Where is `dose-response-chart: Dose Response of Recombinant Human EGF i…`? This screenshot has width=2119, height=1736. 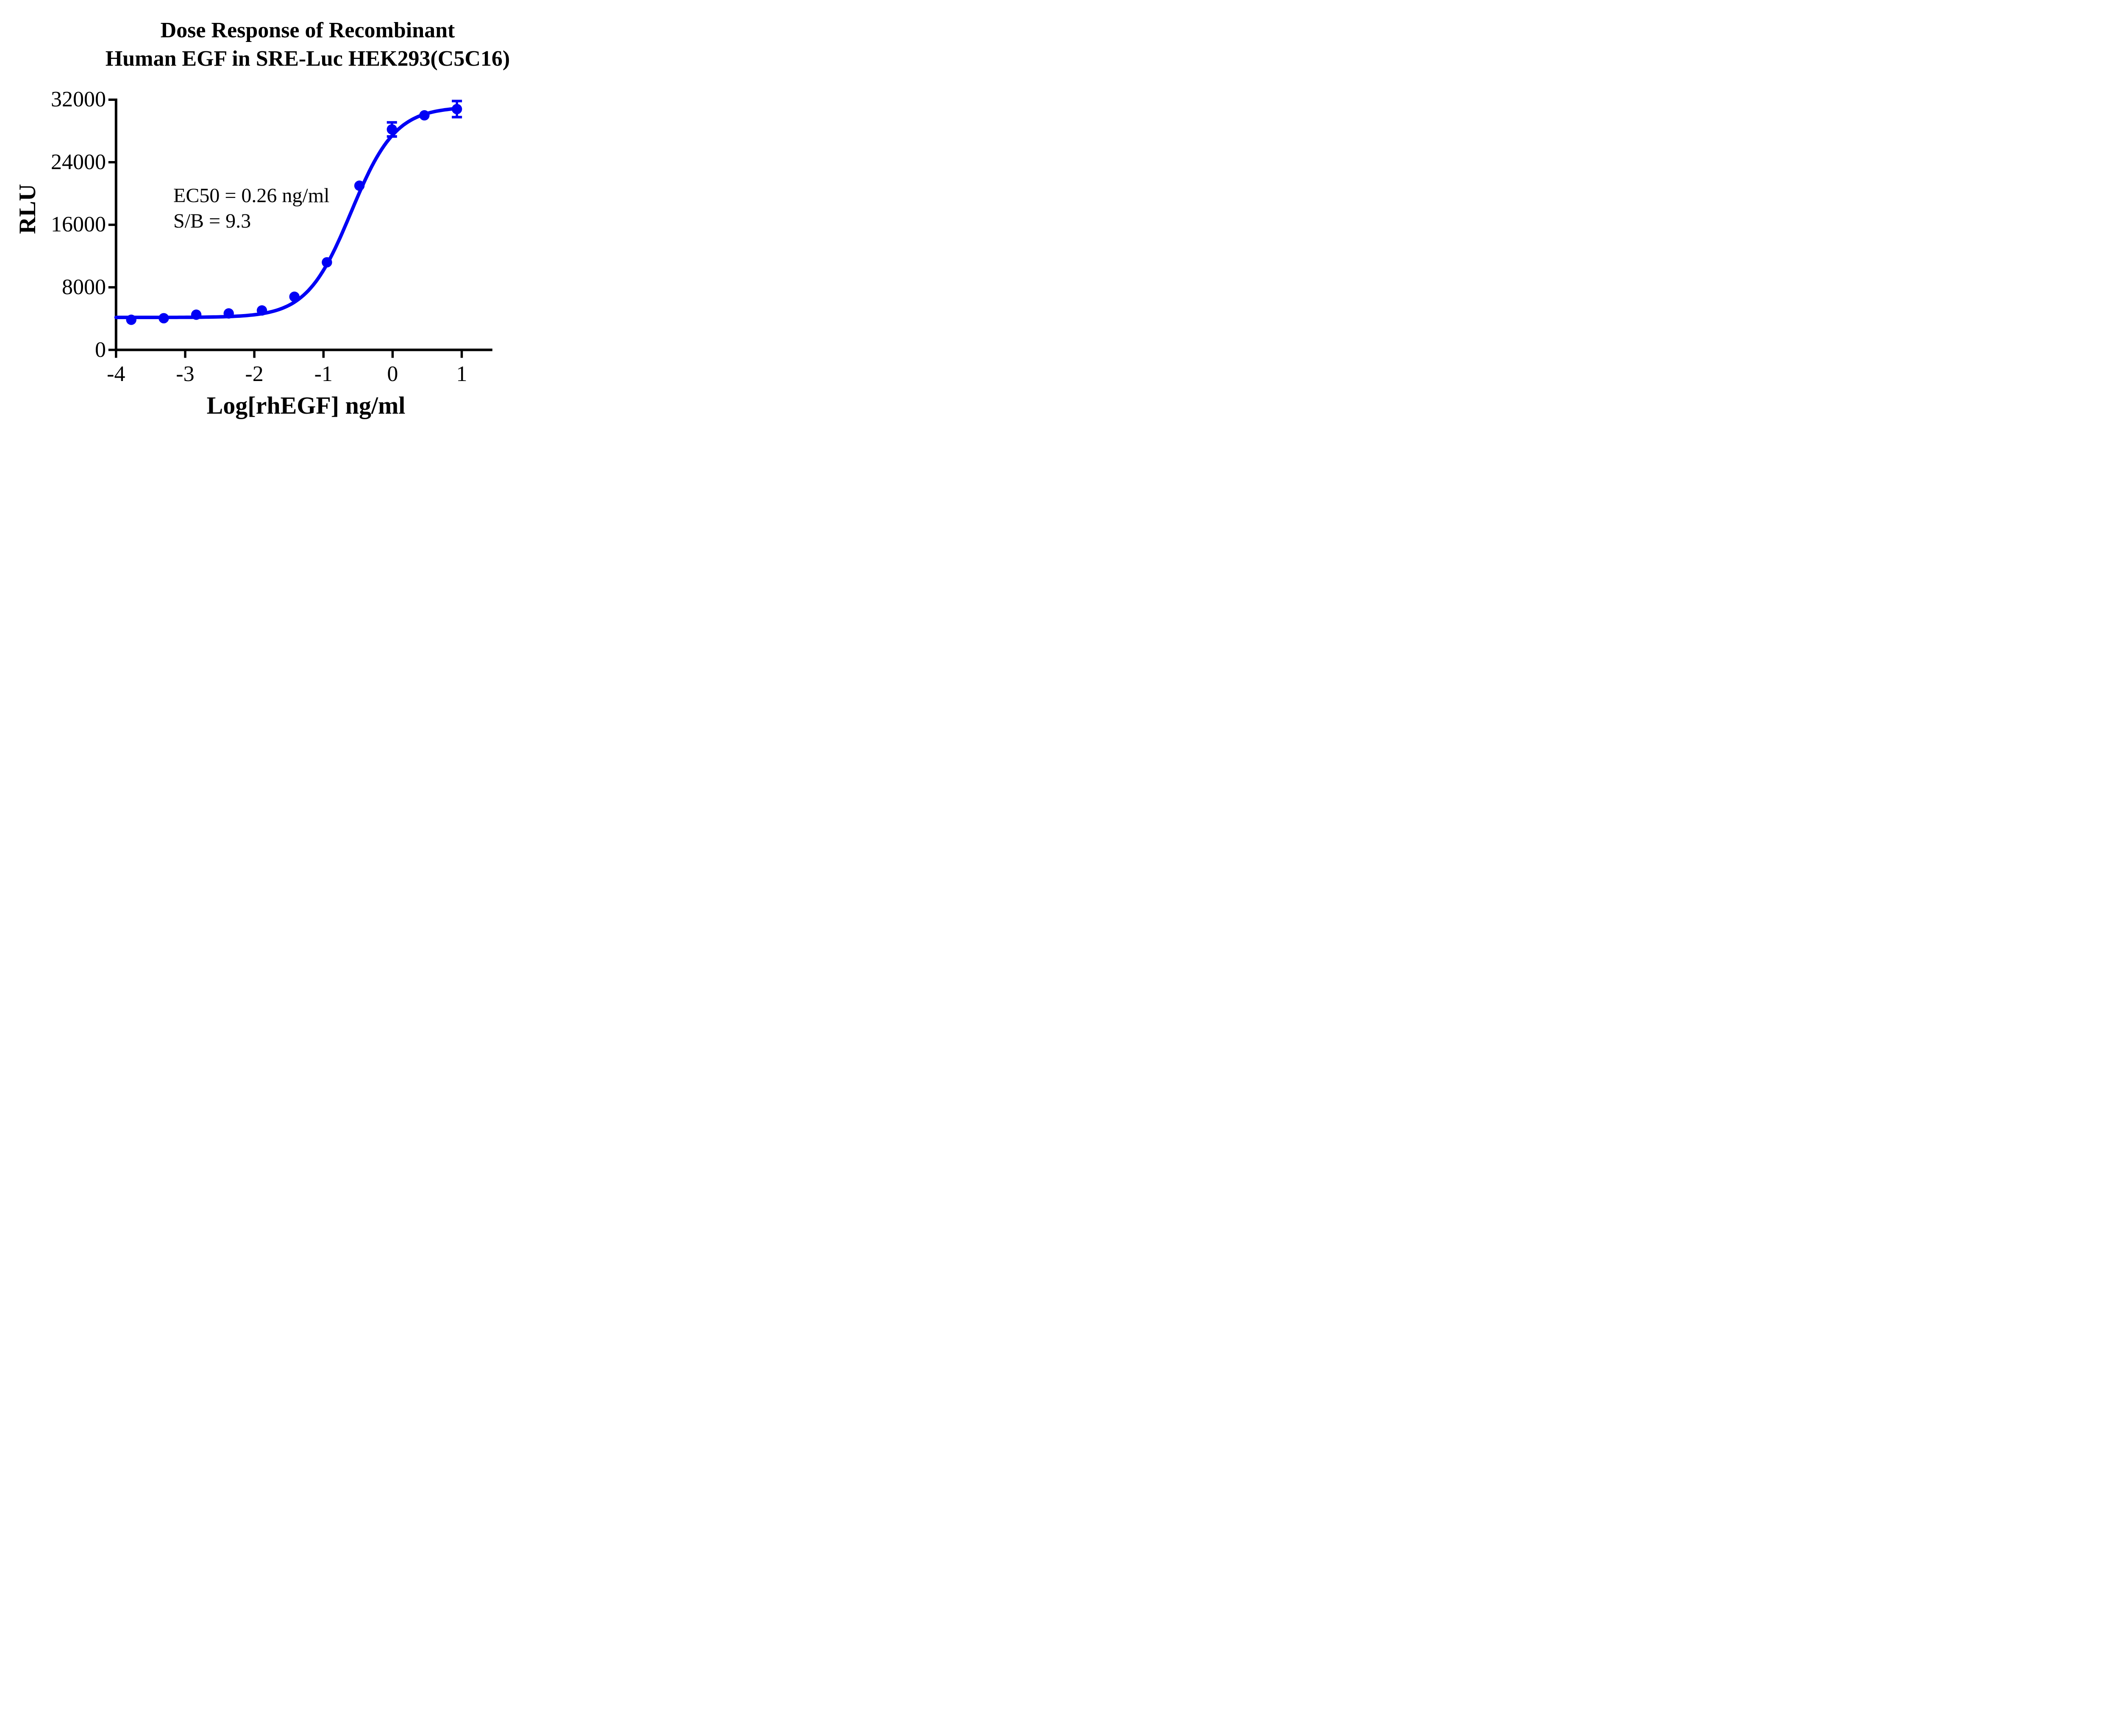 dose-response-chart: Dose Response of Recombinant Human EGF i… is located at coordinates (276, 217).